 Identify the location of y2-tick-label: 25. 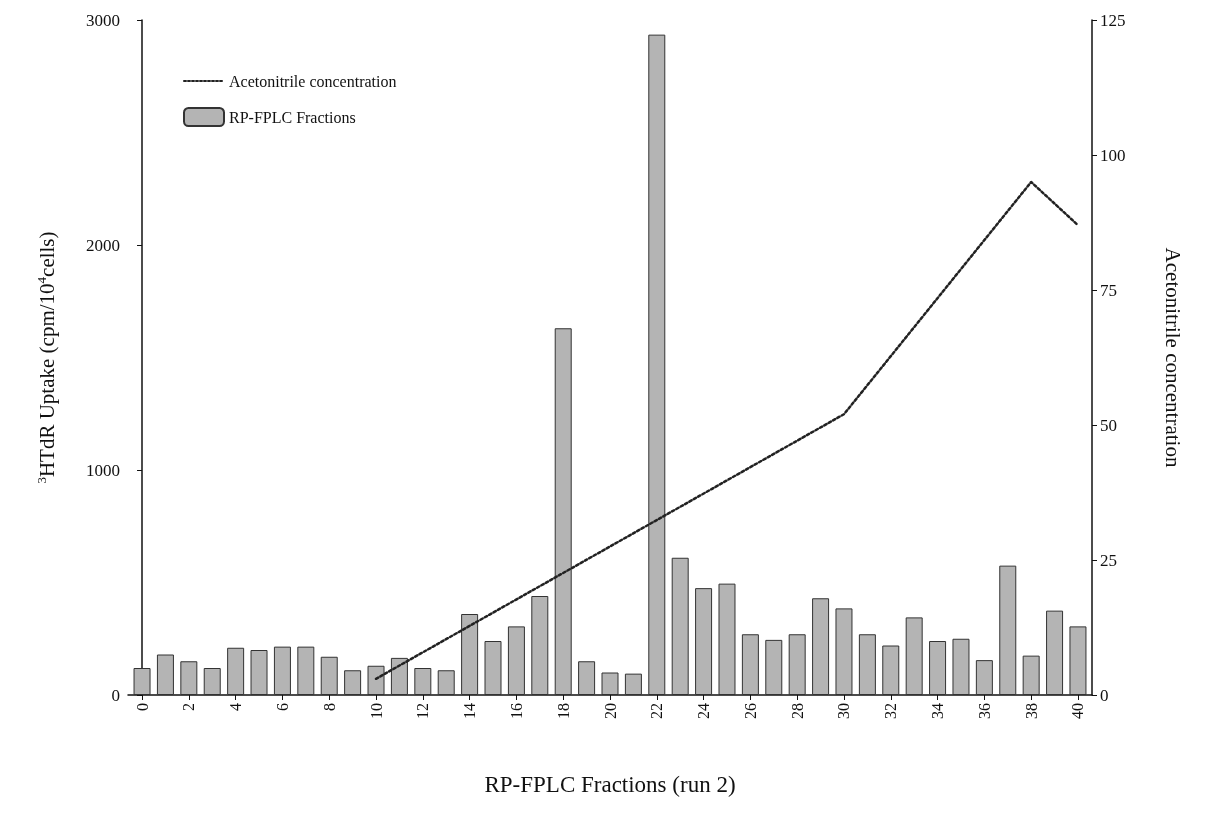
(1108, 560).